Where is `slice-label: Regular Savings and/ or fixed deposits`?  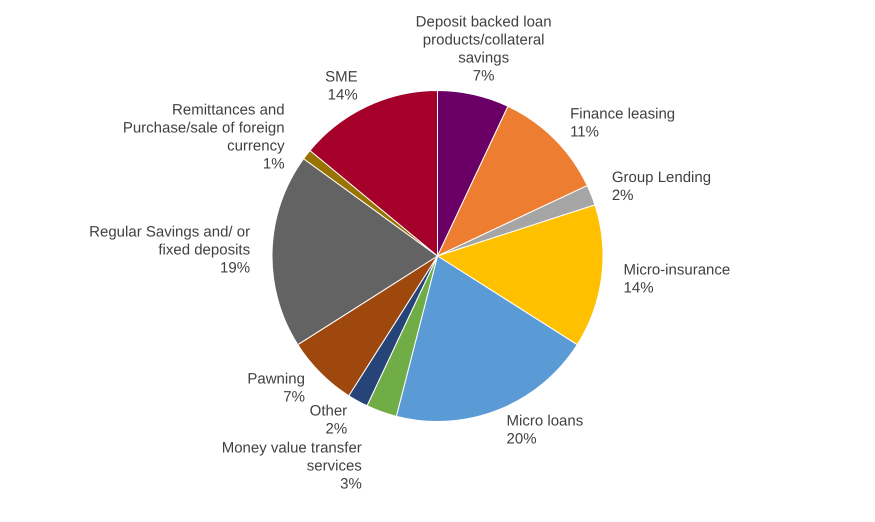 slice-label: Regular Savings and/ or fixed deposits is located at coordinates (169, 240).